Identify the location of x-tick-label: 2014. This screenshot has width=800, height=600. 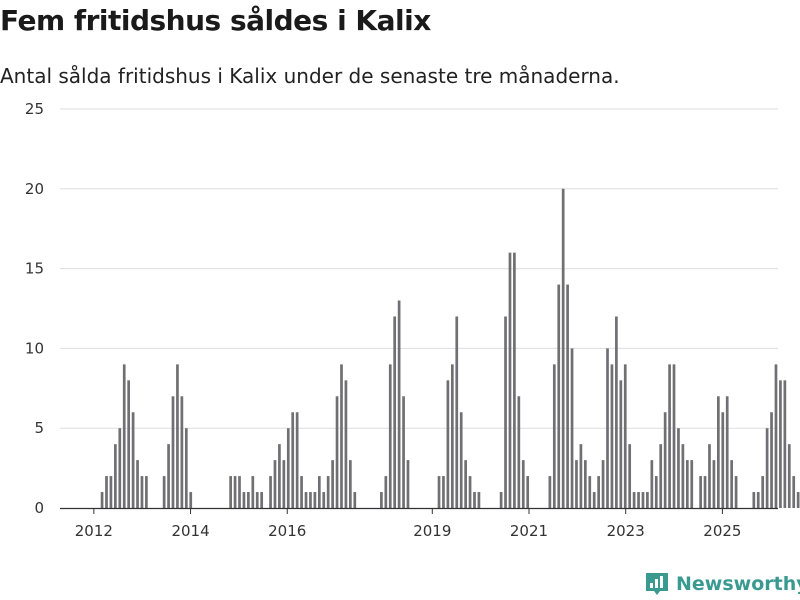
(190, 531).